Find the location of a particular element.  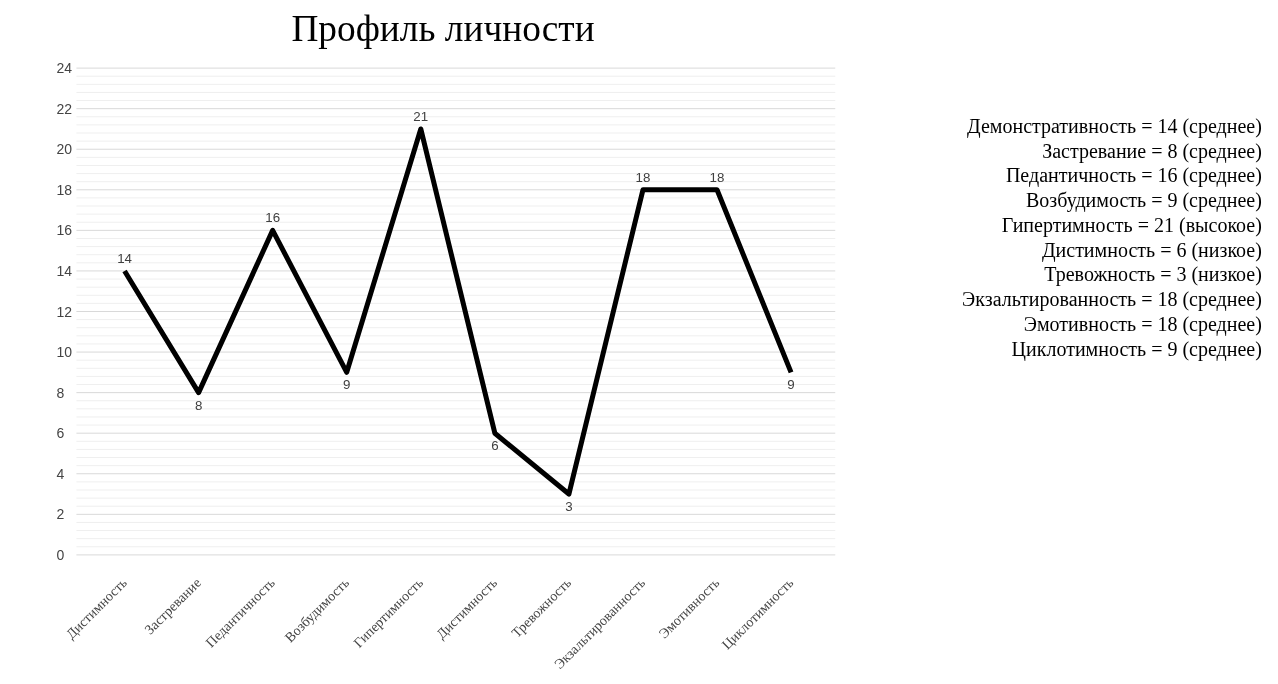

data-label: 6 is located at coordinates (495, 446).